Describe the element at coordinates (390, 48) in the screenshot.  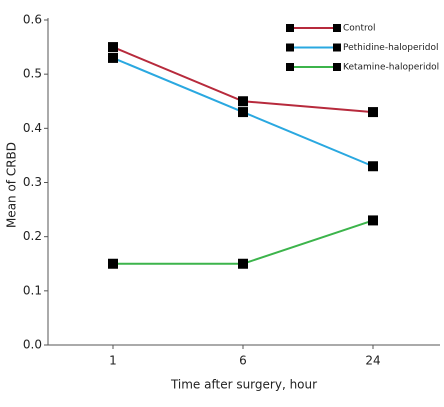
I see `legend-label: Pethidine-haloperidol` at that location.